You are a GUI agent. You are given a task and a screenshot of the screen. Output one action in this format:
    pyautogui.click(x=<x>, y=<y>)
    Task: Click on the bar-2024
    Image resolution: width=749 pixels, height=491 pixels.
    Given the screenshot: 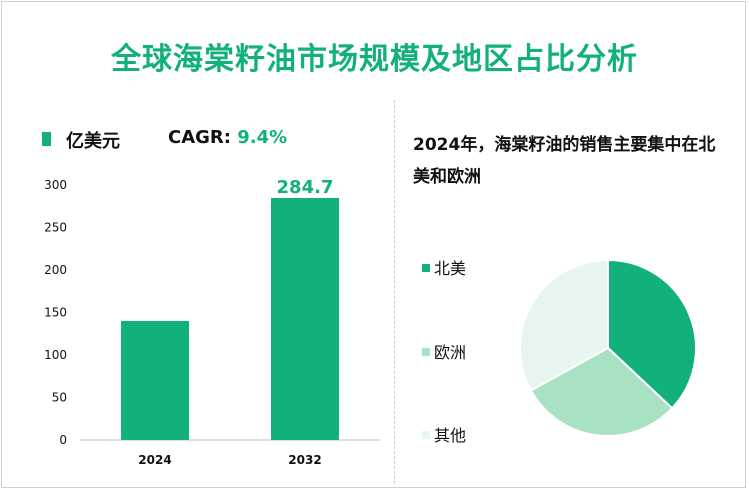 What is the action you would take?
    pyautogui.click(x=155, y=380)
    